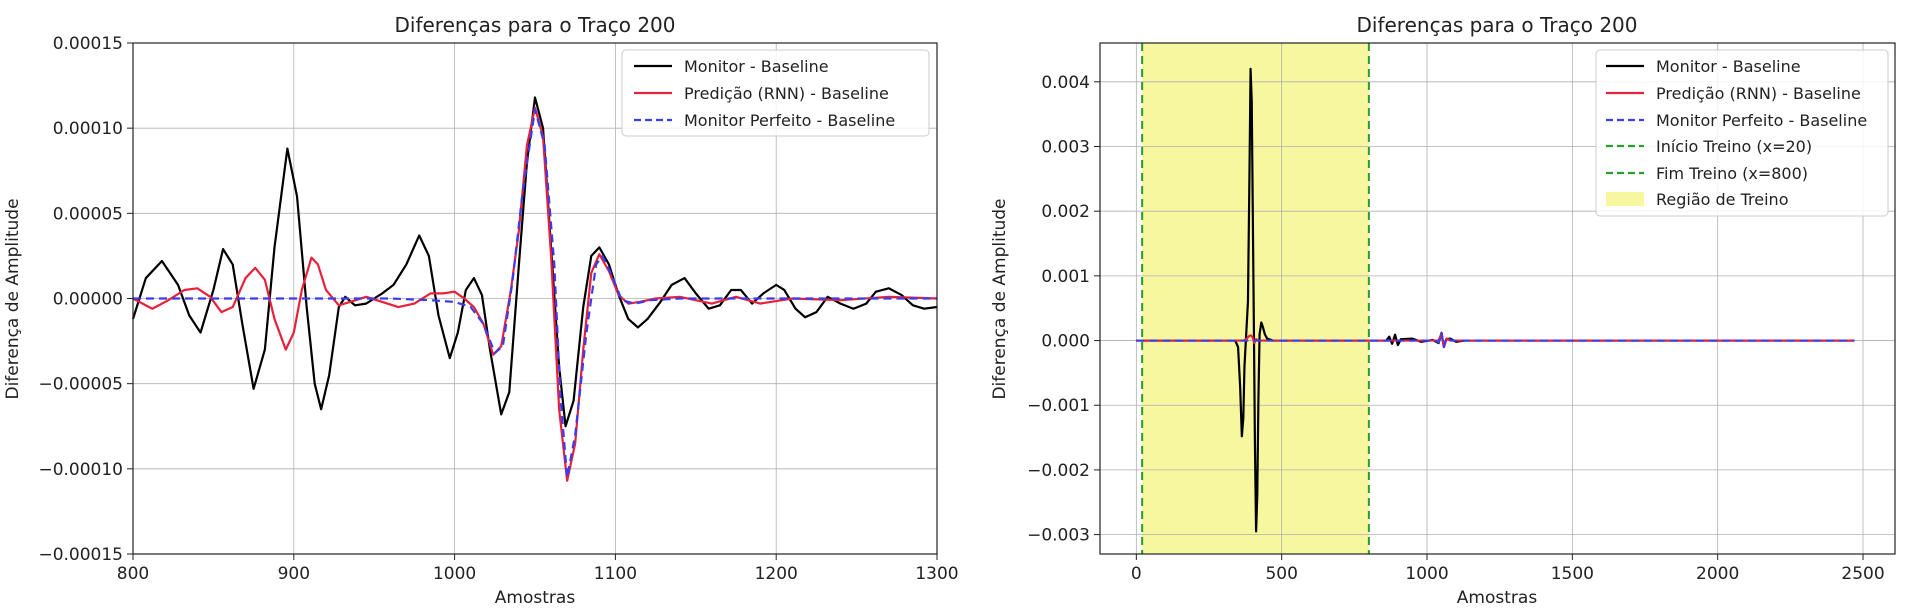 The height and width of the screenshot is (612, 1918). I want to click on legend-label-rnn-right: Predição (RNN) - Baseline, so click(1758, 93).